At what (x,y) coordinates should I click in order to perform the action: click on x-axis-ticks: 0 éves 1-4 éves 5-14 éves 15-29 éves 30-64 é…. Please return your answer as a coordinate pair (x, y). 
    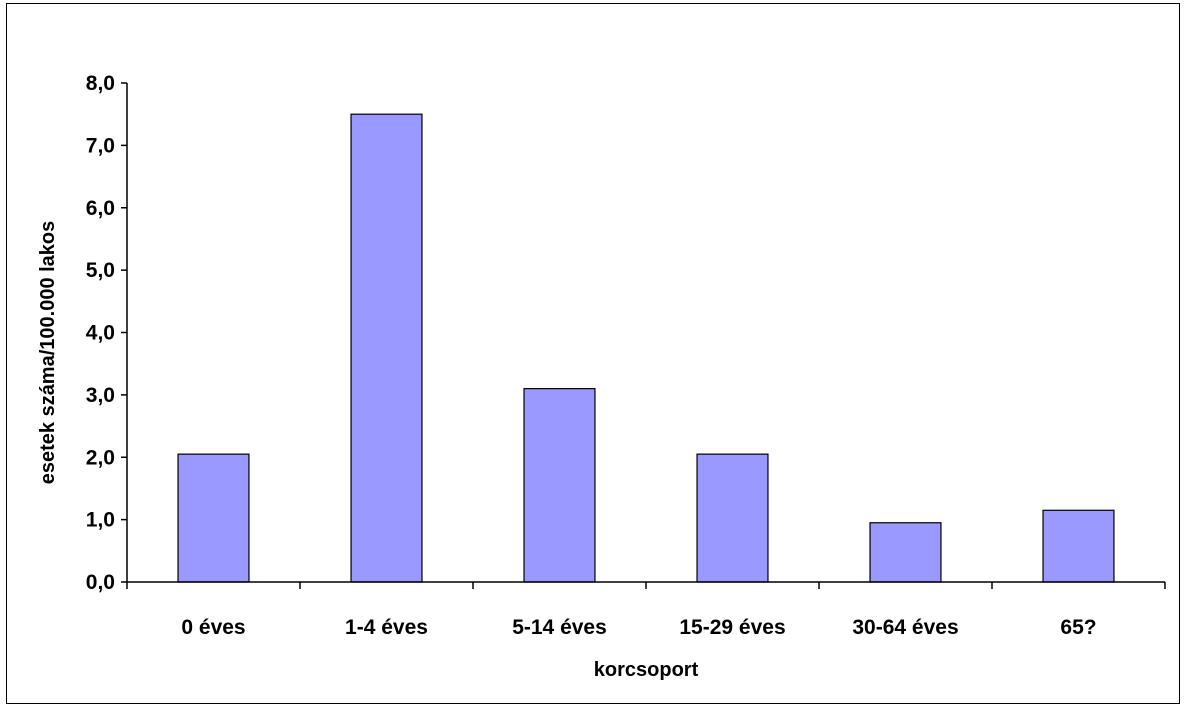
    Looking at the image, I should click on (646, 610).